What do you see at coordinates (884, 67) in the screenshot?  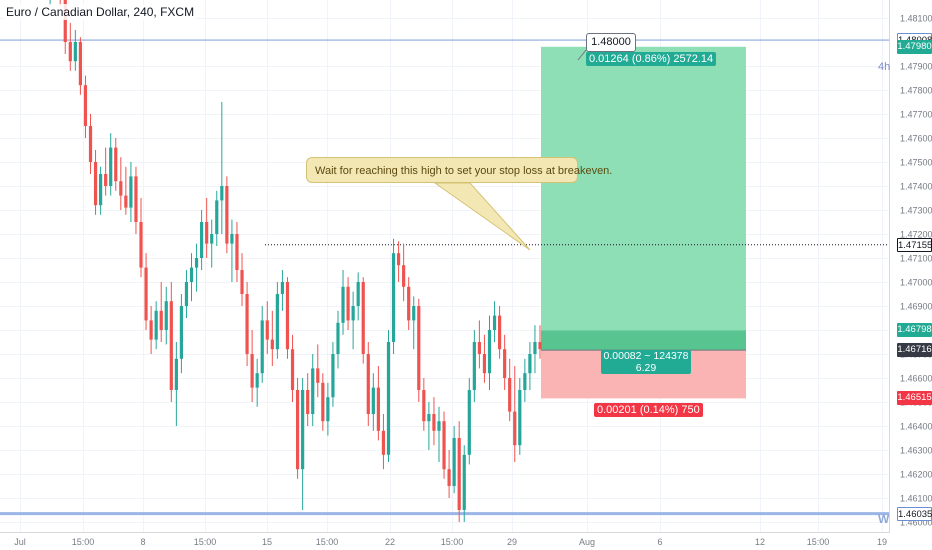 I see `timeframe-label-4h: 4h` at bounding box center [884, 67].